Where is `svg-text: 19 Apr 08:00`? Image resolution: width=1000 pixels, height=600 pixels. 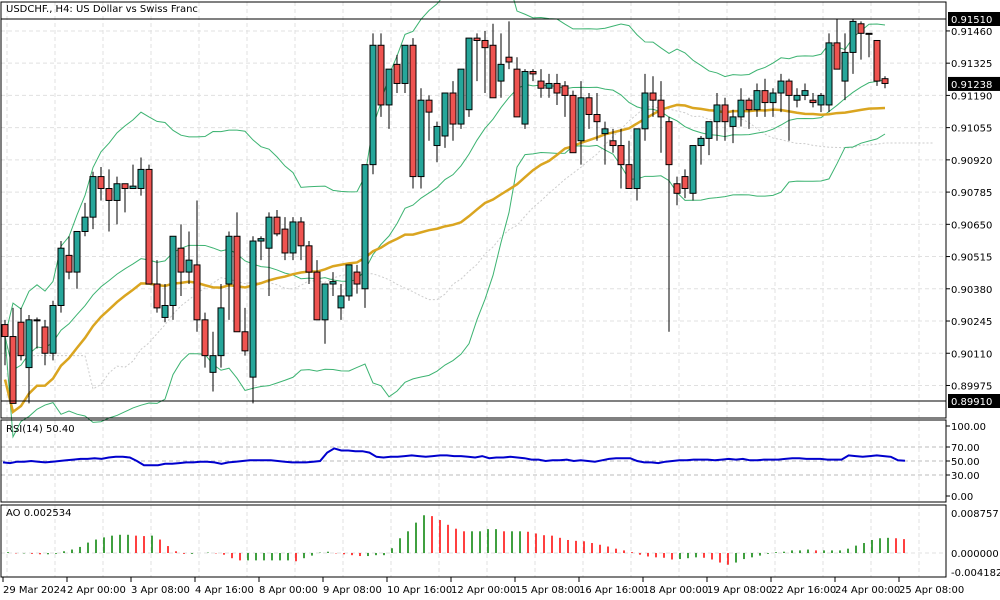
svg-text: 19 Apr 08:00 is located at coordinates (739, 590).